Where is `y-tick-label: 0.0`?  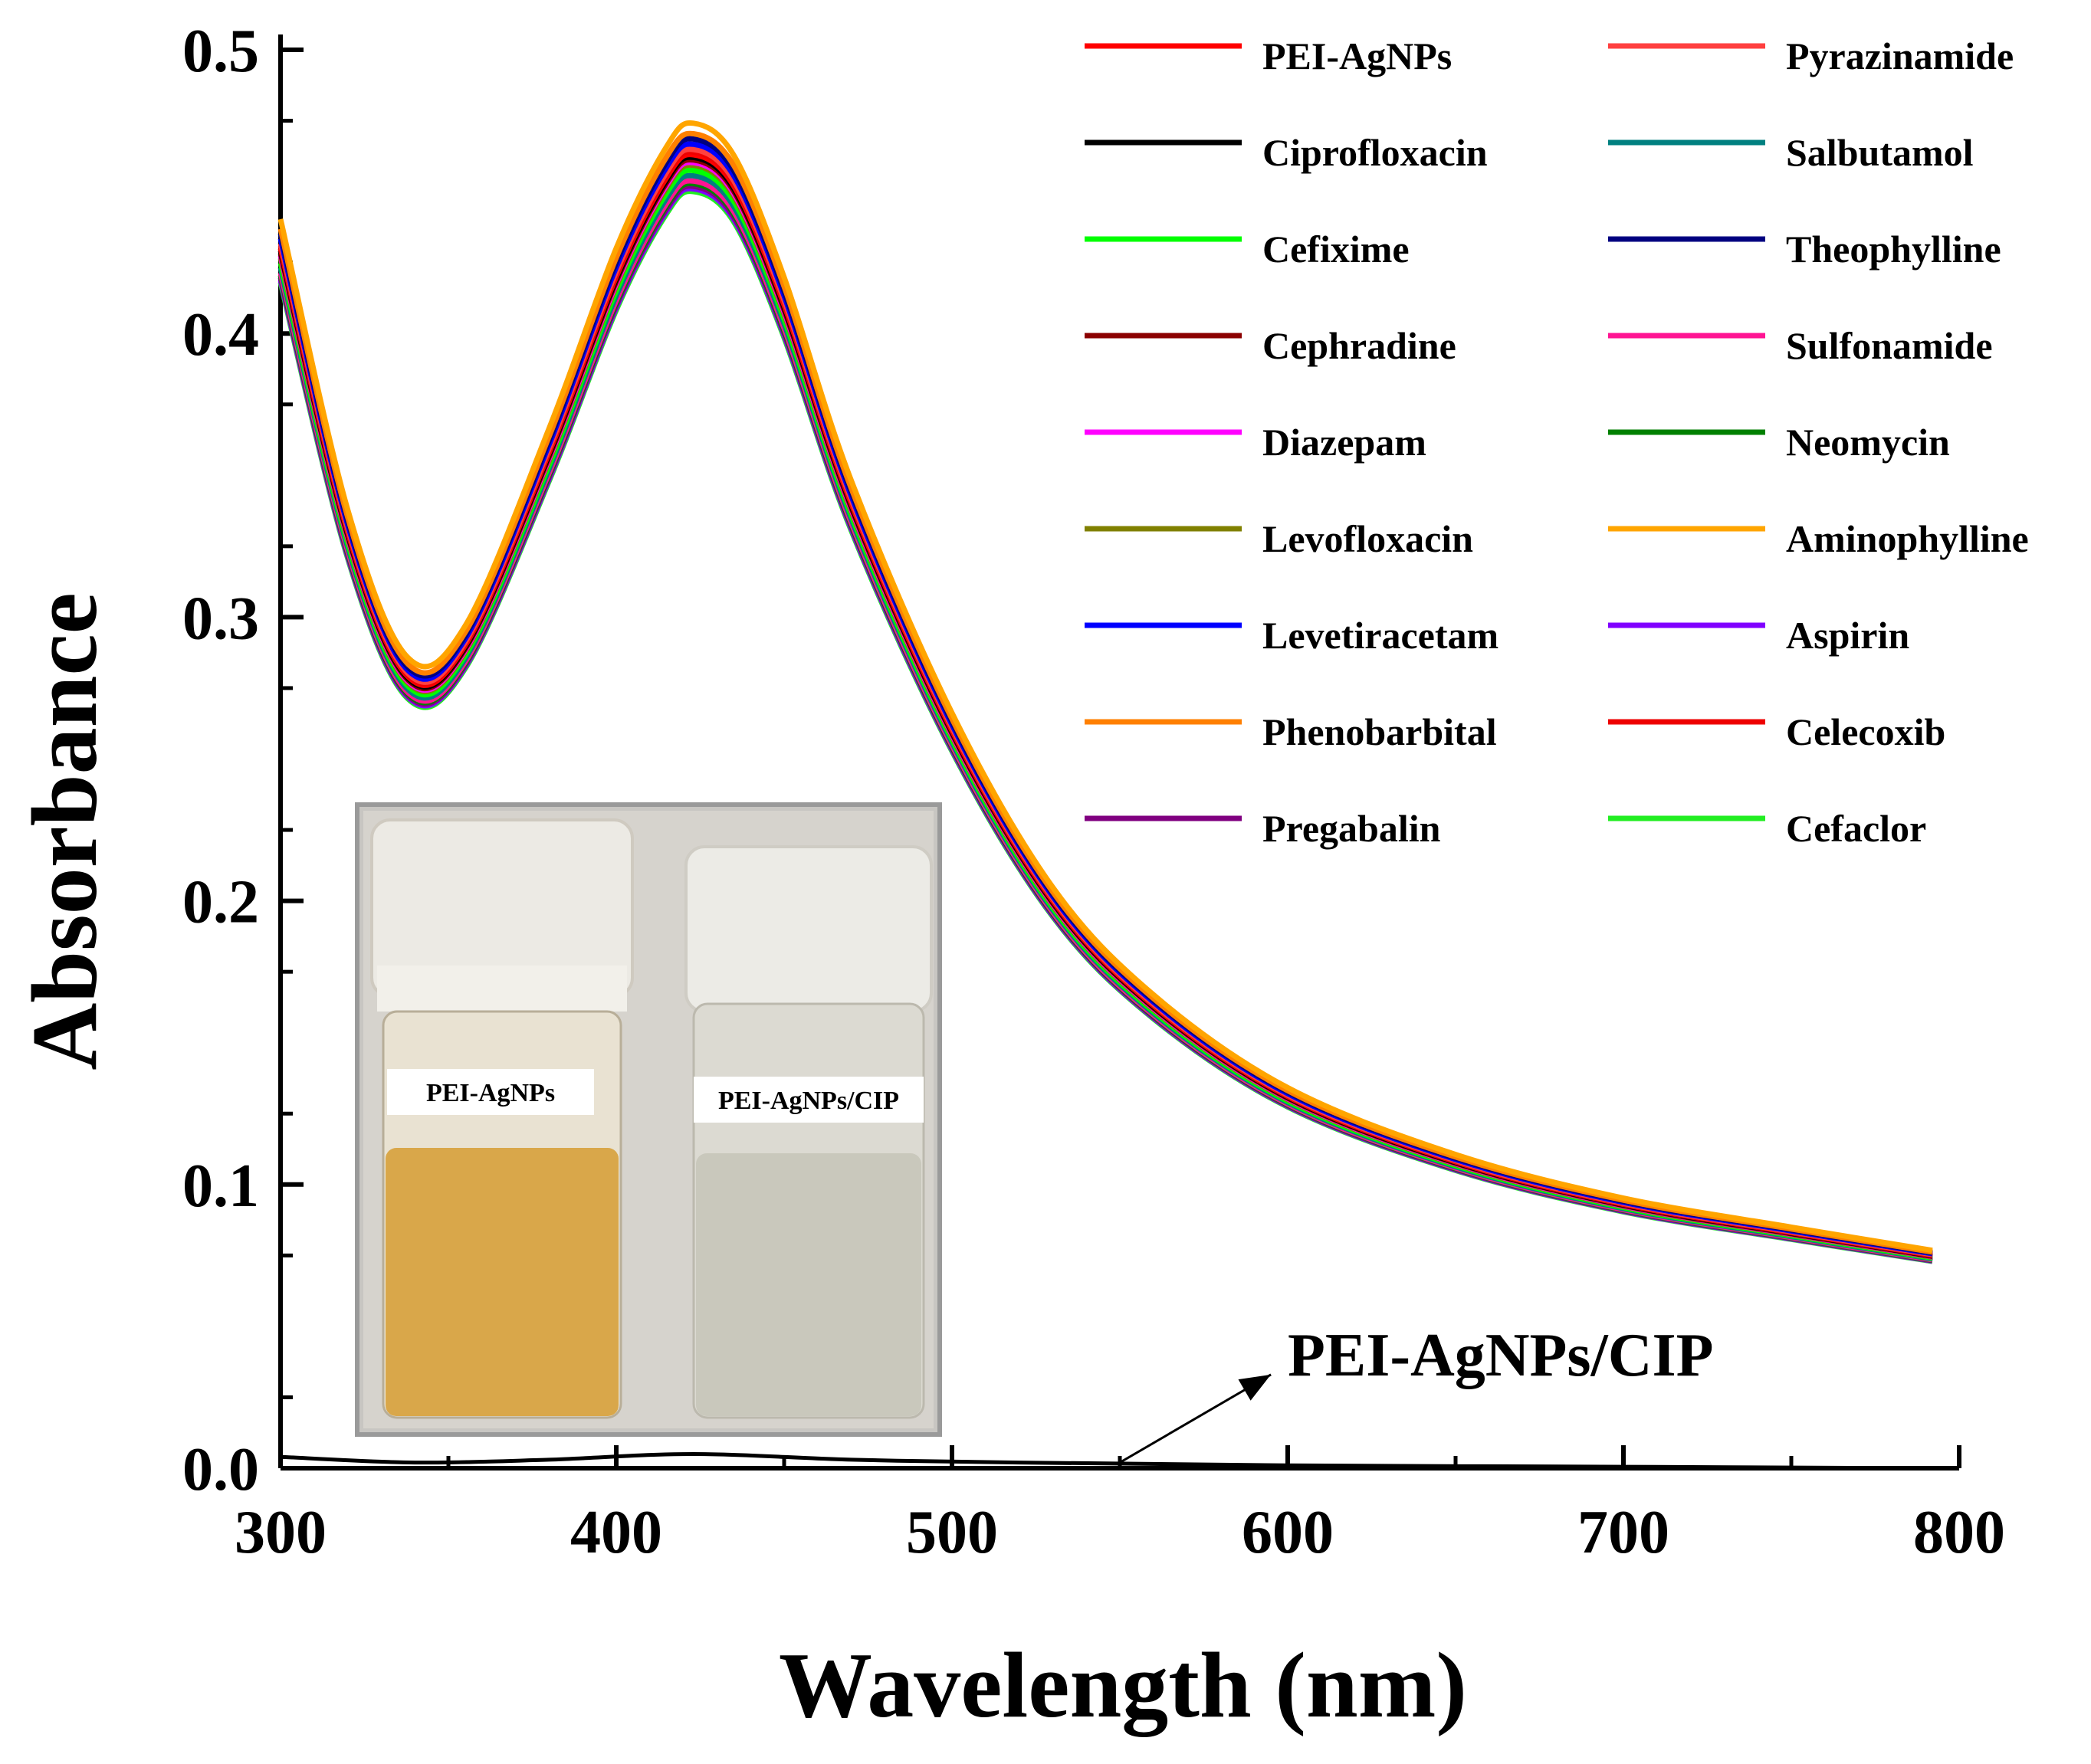 y-tick-label: 0.0 is located at coordinates (220, 1469).